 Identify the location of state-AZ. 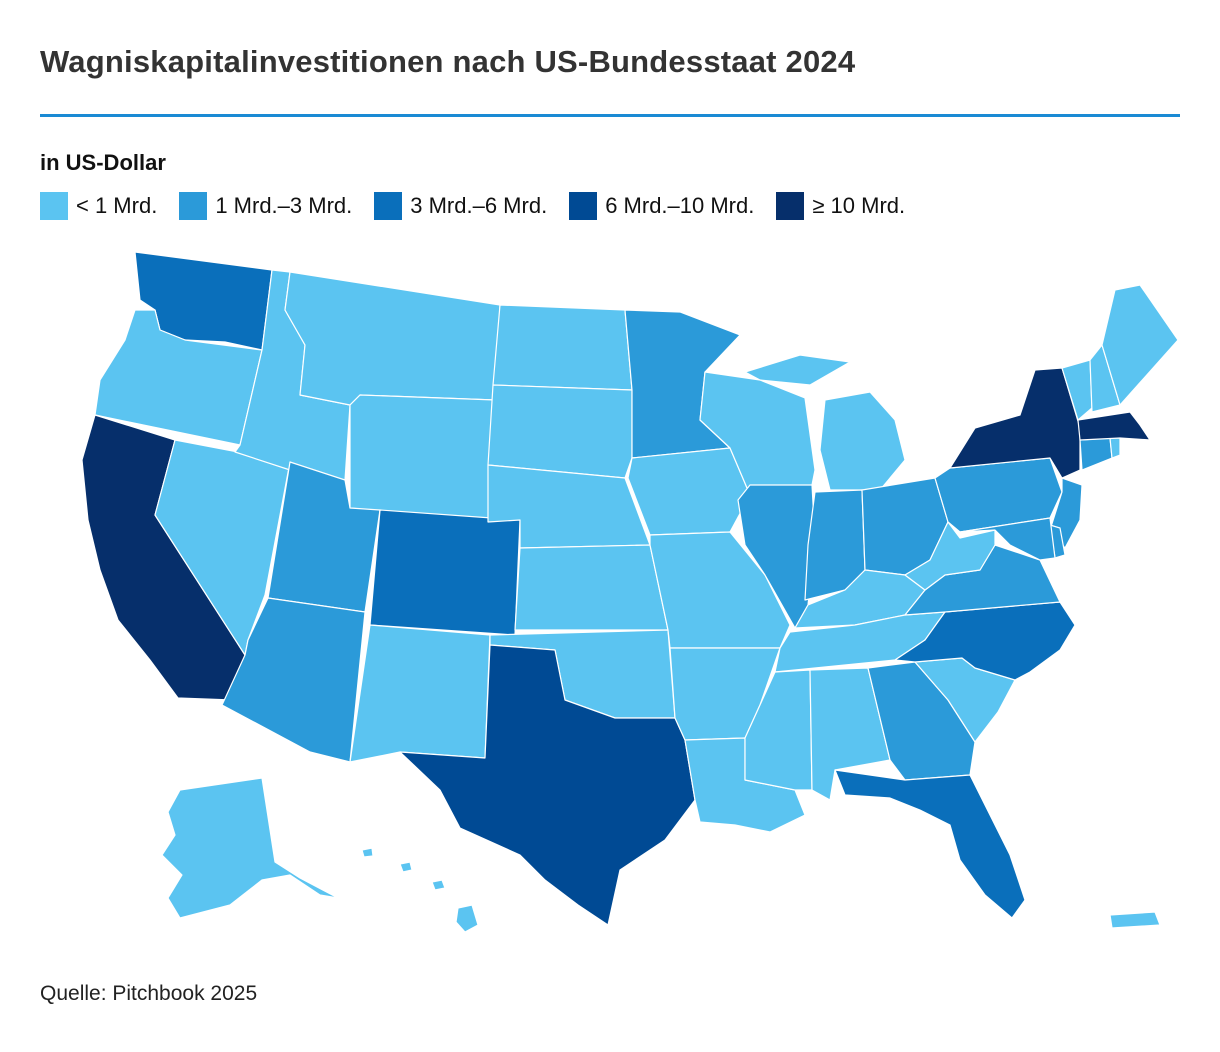
(293, 680).